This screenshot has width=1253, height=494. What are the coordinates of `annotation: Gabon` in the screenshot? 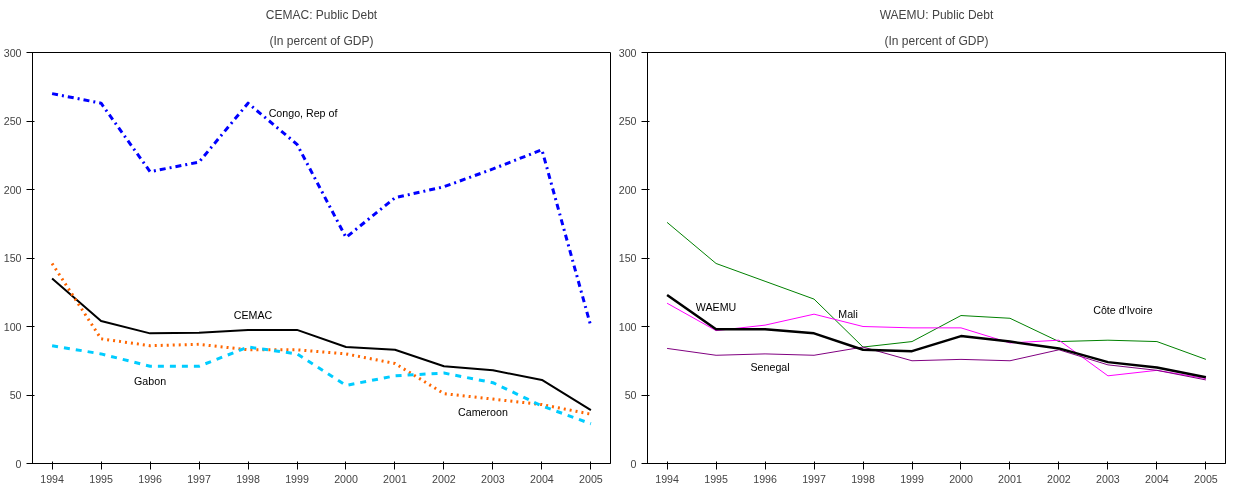 It's located at (150, 381).